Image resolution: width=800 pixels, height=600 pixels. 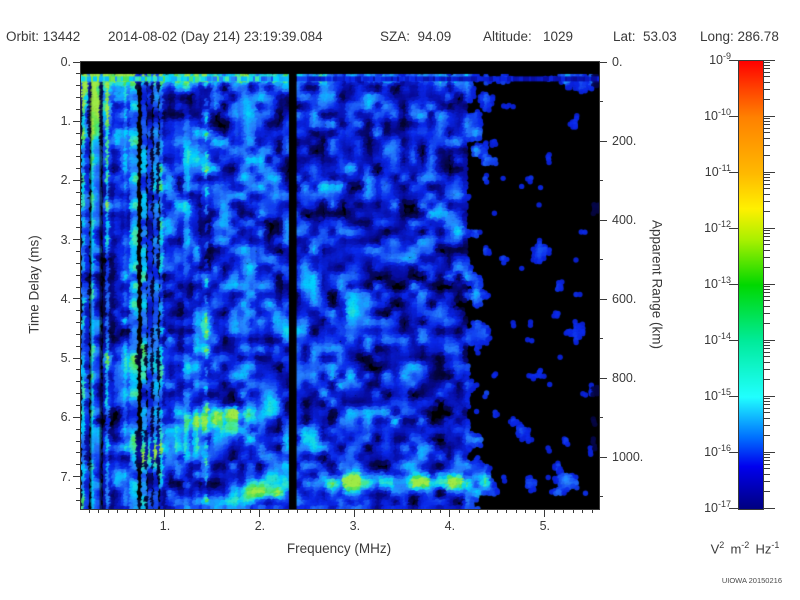 What do you see at coordinates (717, 283) in the screenshot?
I see `colorbar-tick-label: 10-13` at bounding box center [717, 283].